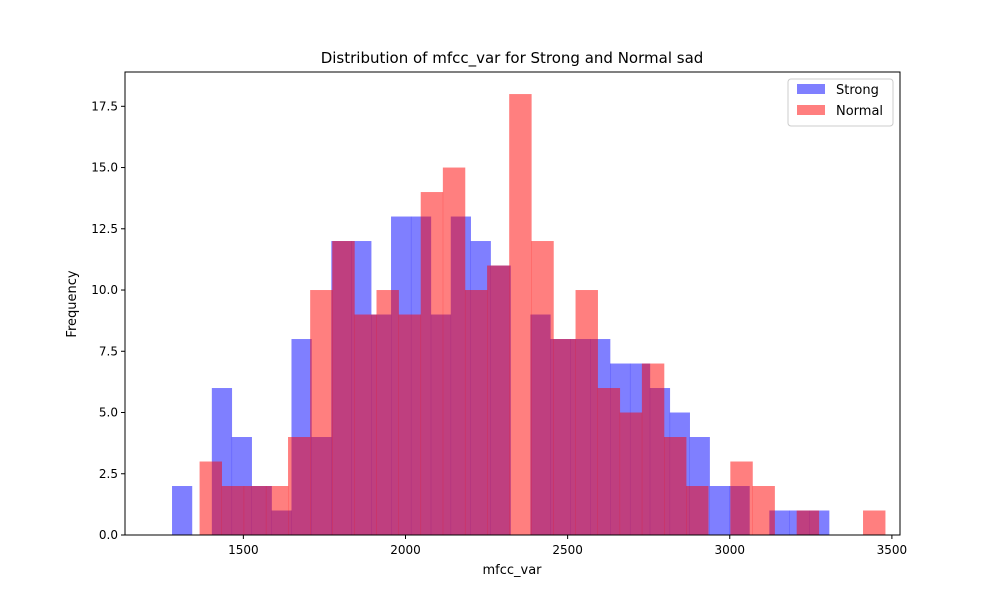  I want to click on y-axis-ticks: 0.0 2.5 5.0 7.5 10.0 12.5 15.0 17.5, so click(108, 320).